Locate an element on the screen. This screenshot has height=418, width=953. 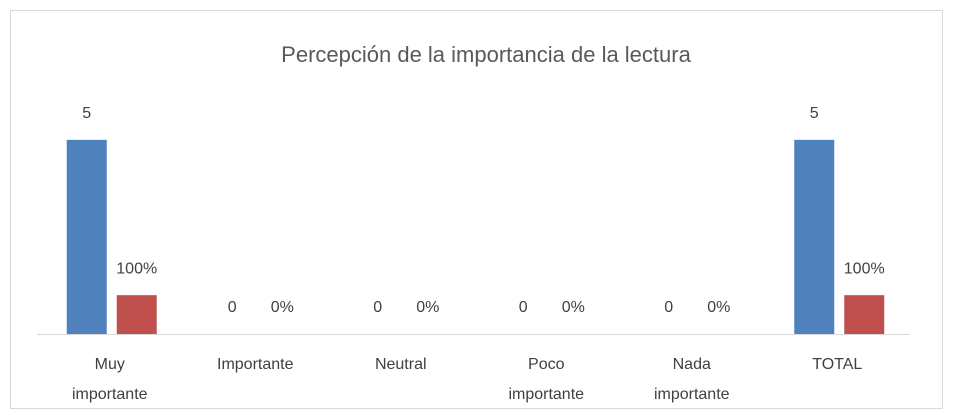
x-tick-label-line: Muy is located at coordinates (110, 364).